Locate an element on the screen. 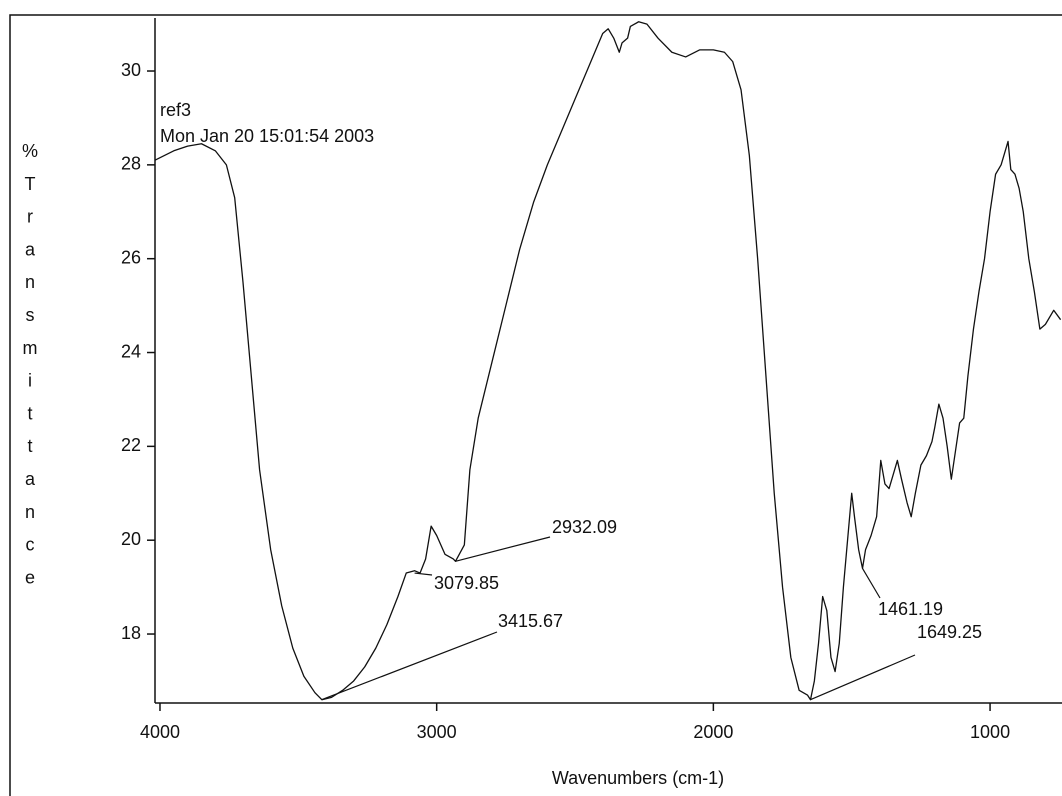 The height and width of the screenshot is (796, 1062). x-axis-label: Wavenumbers (cm-1) is located at coordinates (638, 778).